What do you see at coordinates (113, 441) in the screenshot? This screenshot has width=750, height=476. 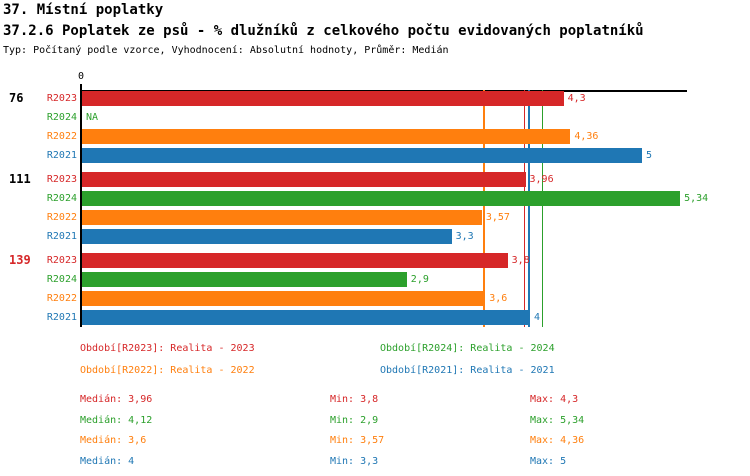 I see `stat-median-R2022: Medián: 3,6` at bounding box center [113, 441].